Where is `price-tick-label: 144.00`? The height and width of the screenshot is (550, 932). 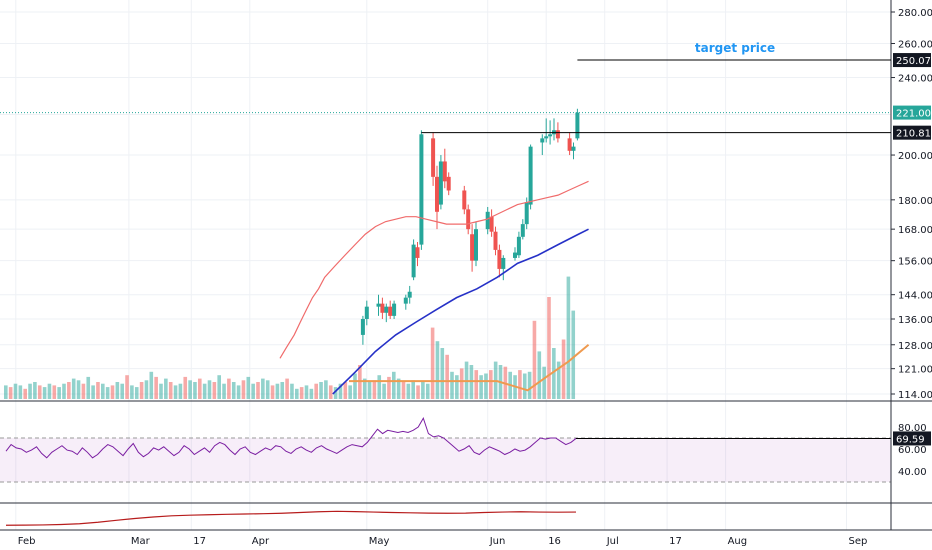 price-tick-label: 144.00 is located at coordinates (915, 296).